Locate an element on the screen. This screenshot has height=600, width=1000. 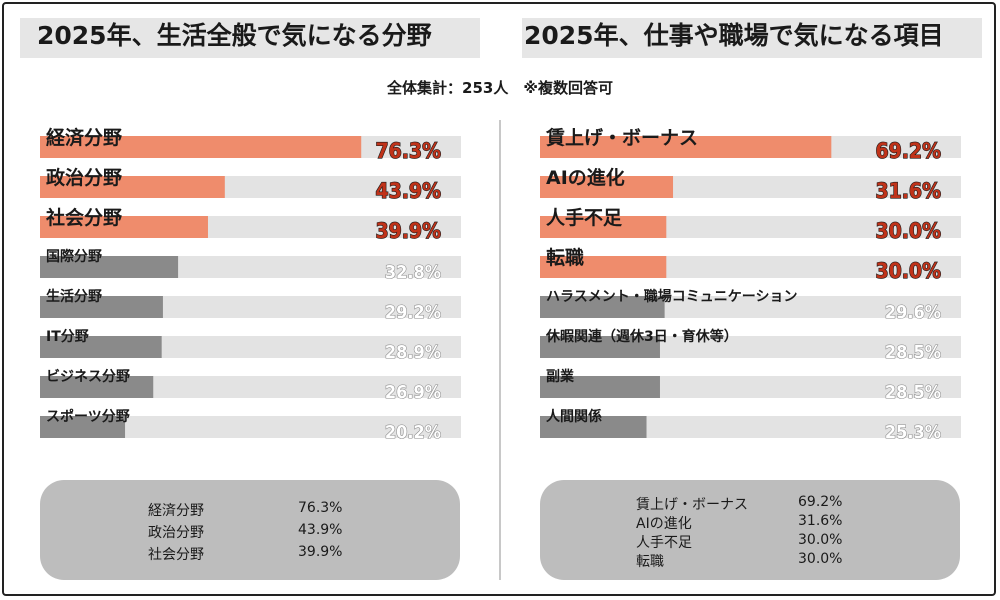
left-value-label-8: 20.2% is located at coordinates (413, 432).